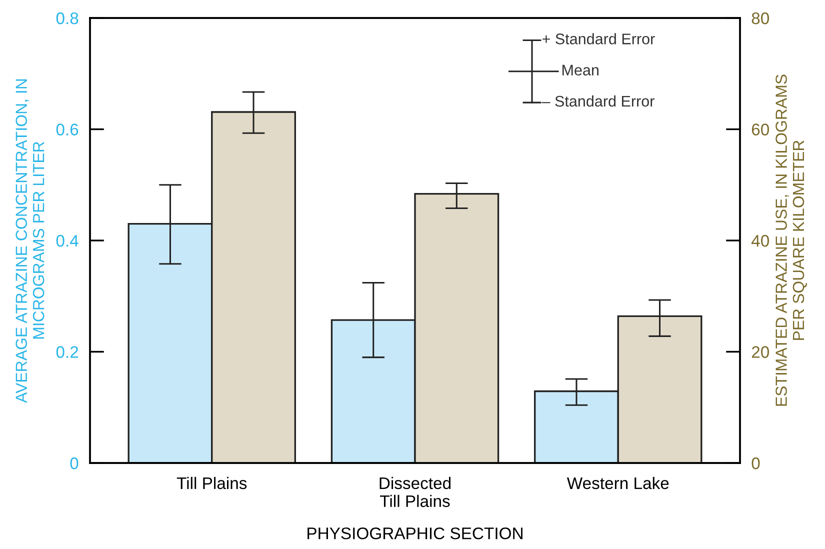 Image resolution: width=825 pixels, height=549 pixels. What do you see at coordinates (415, 492) in the screenshot?
I see `x-tick-label: Dissected Till Plains` at bounding box center [415, 492].